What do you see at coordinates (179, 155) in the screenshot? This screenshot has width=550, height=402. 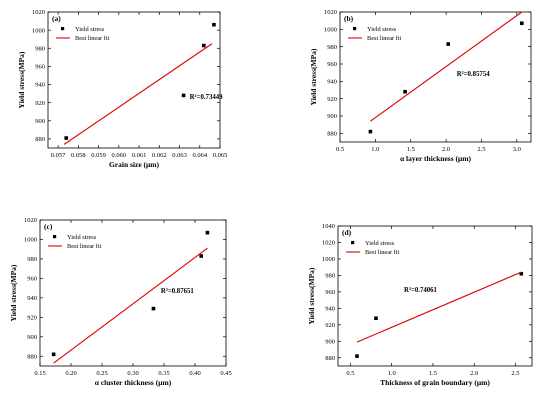 I see `x-tick-label: 0.063` at bounding box center [179, 155].